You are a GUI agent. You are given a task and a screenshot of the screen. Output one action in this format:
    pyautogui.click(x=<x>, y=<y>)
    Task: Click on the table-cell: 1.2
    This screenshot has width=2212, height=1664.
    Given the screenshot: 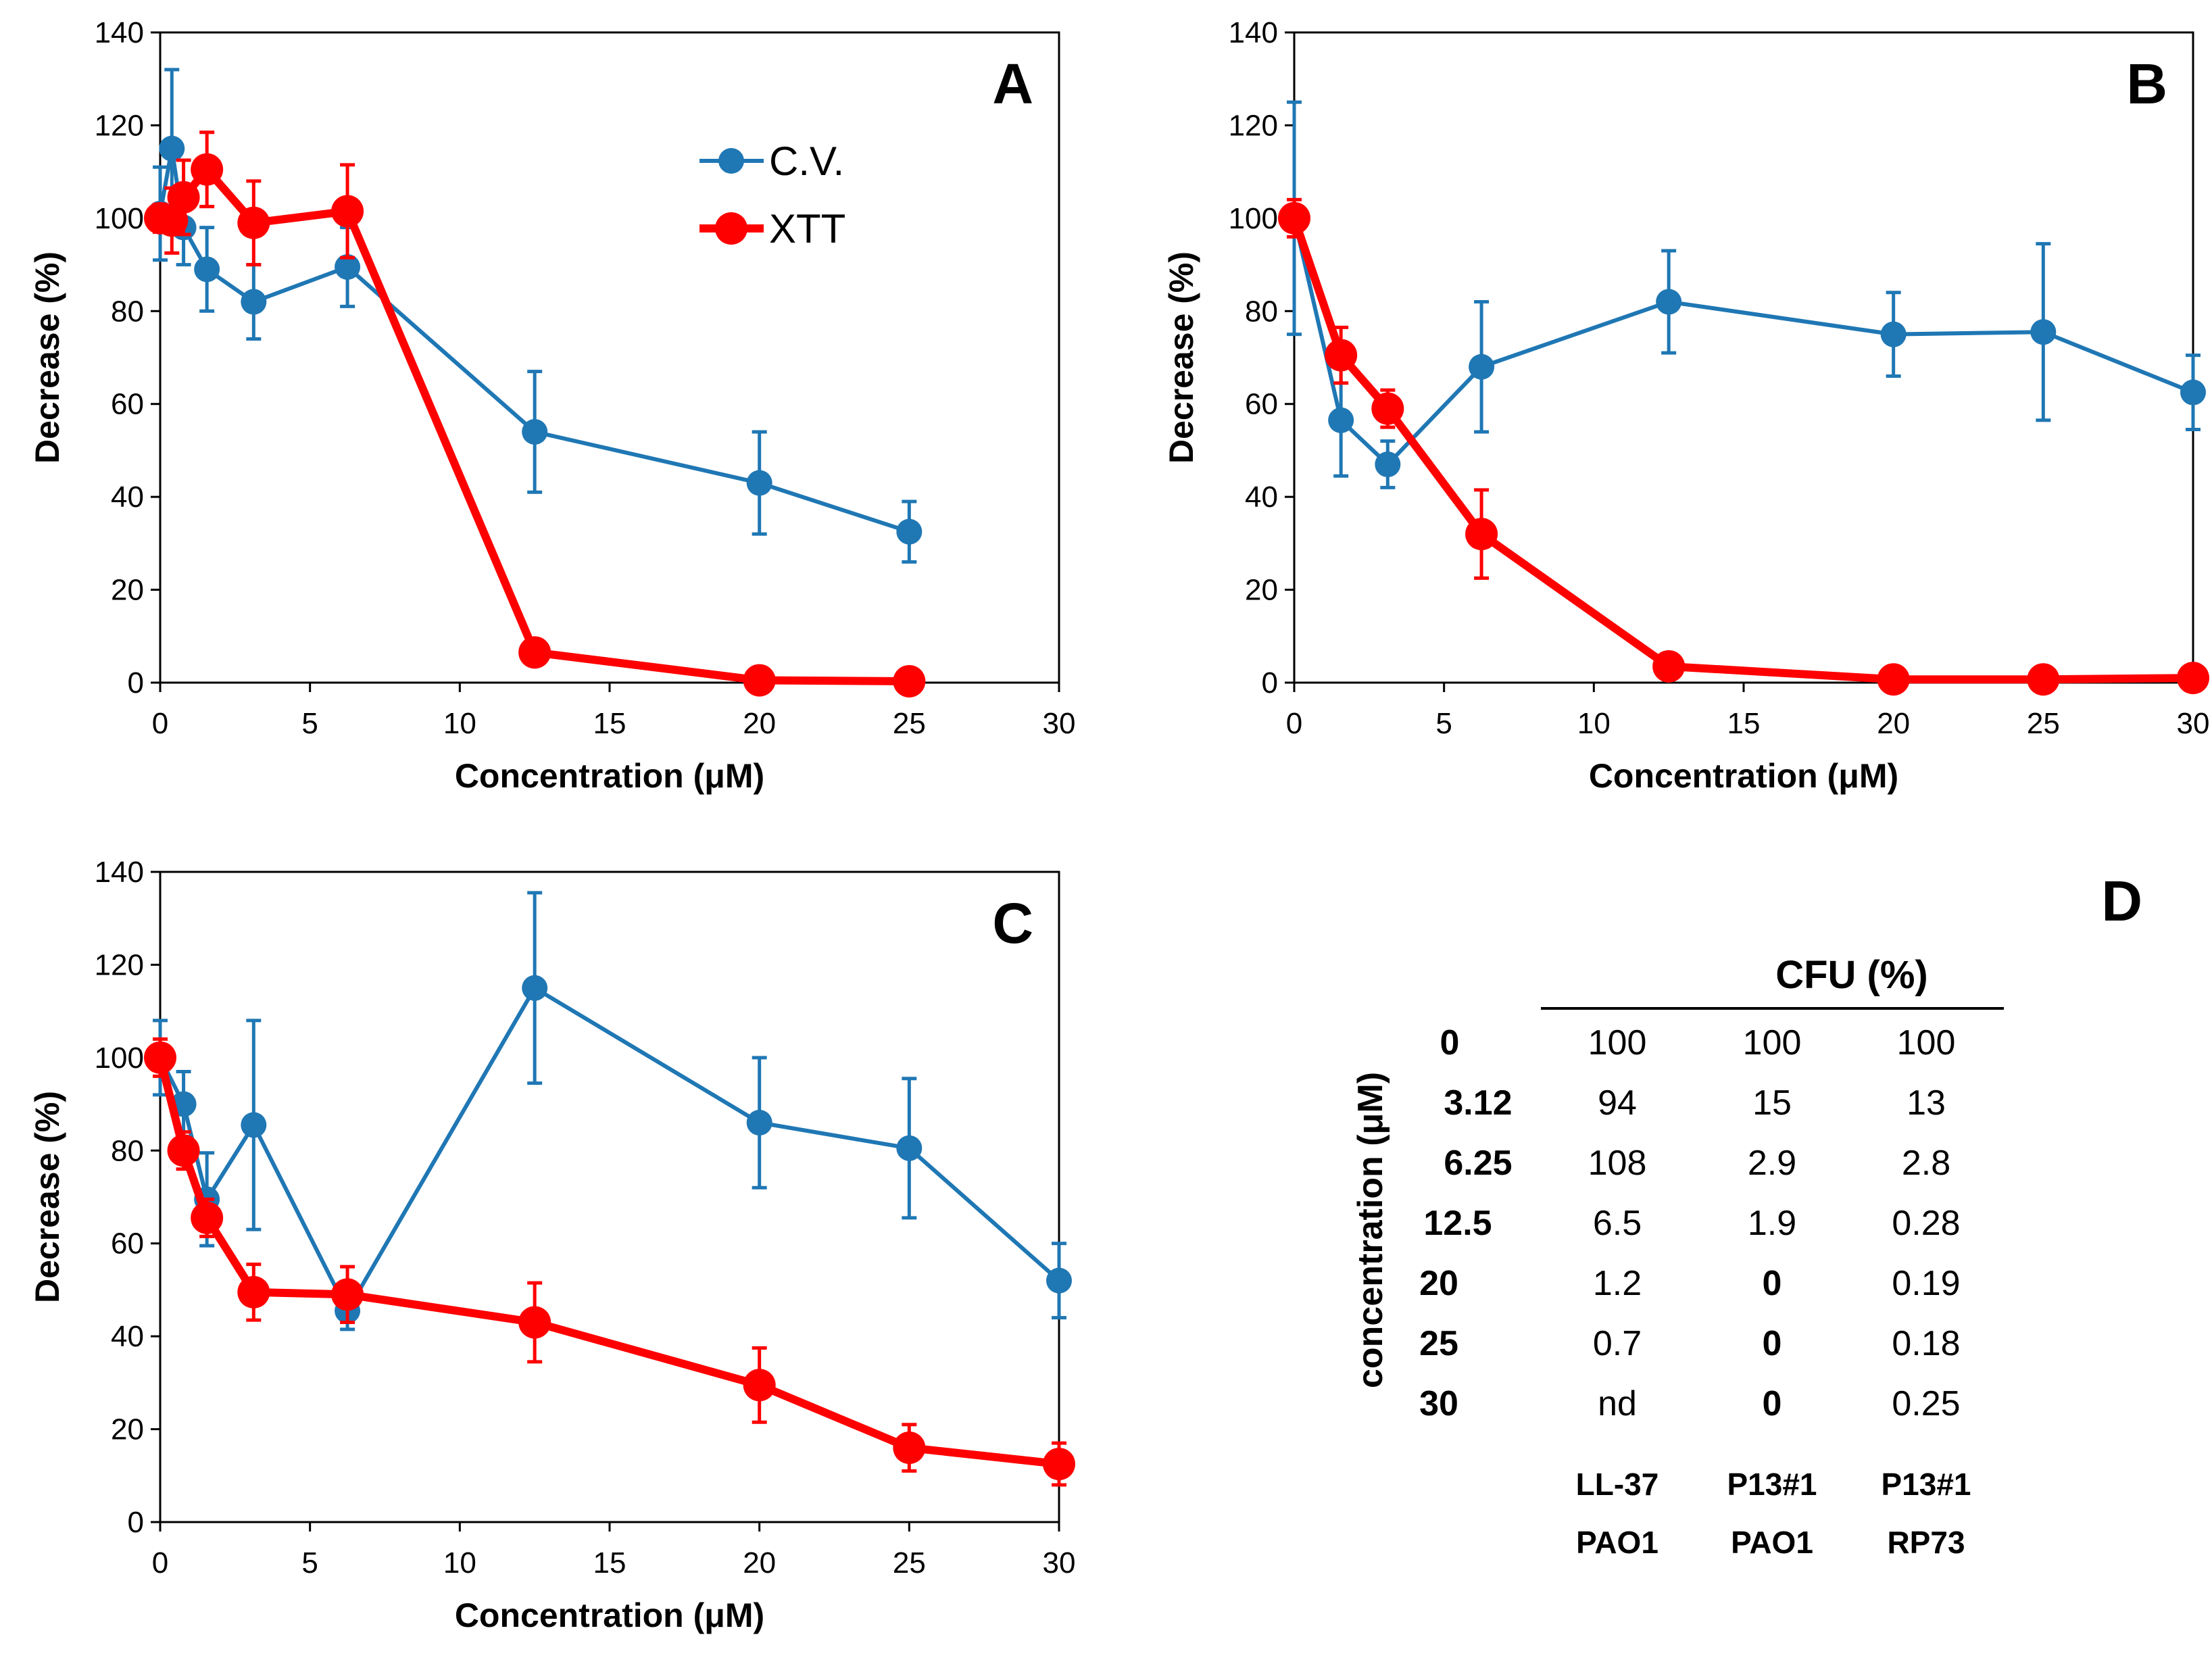 What is the action you would take?
    pyautogui.click(x=1617, y=1283)
    